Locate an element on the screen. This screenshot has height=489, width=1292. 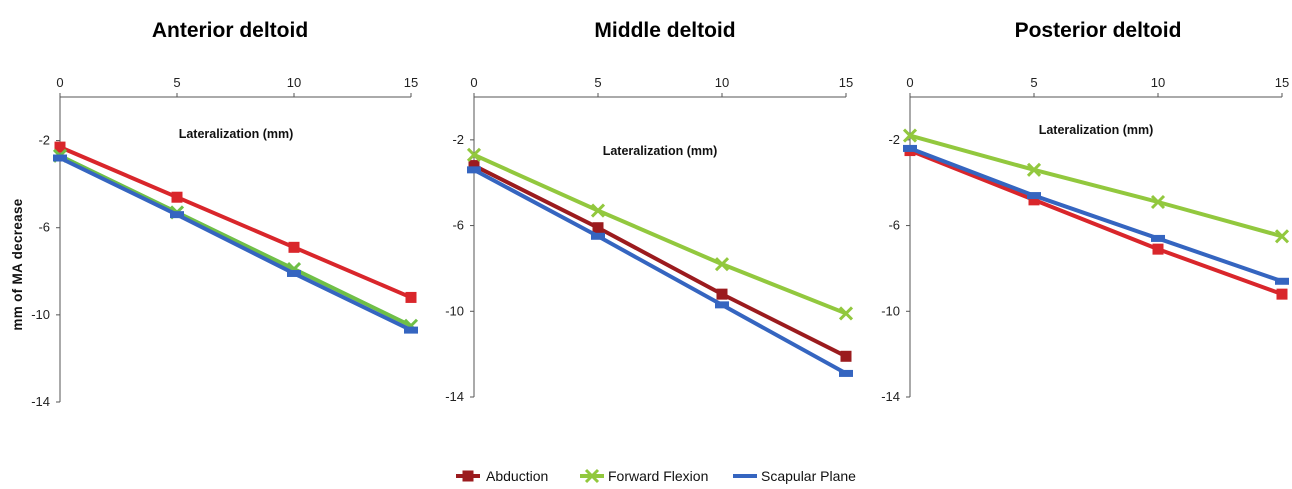
legend-item-abduction: Abduction is located at coordinates (502, 476).